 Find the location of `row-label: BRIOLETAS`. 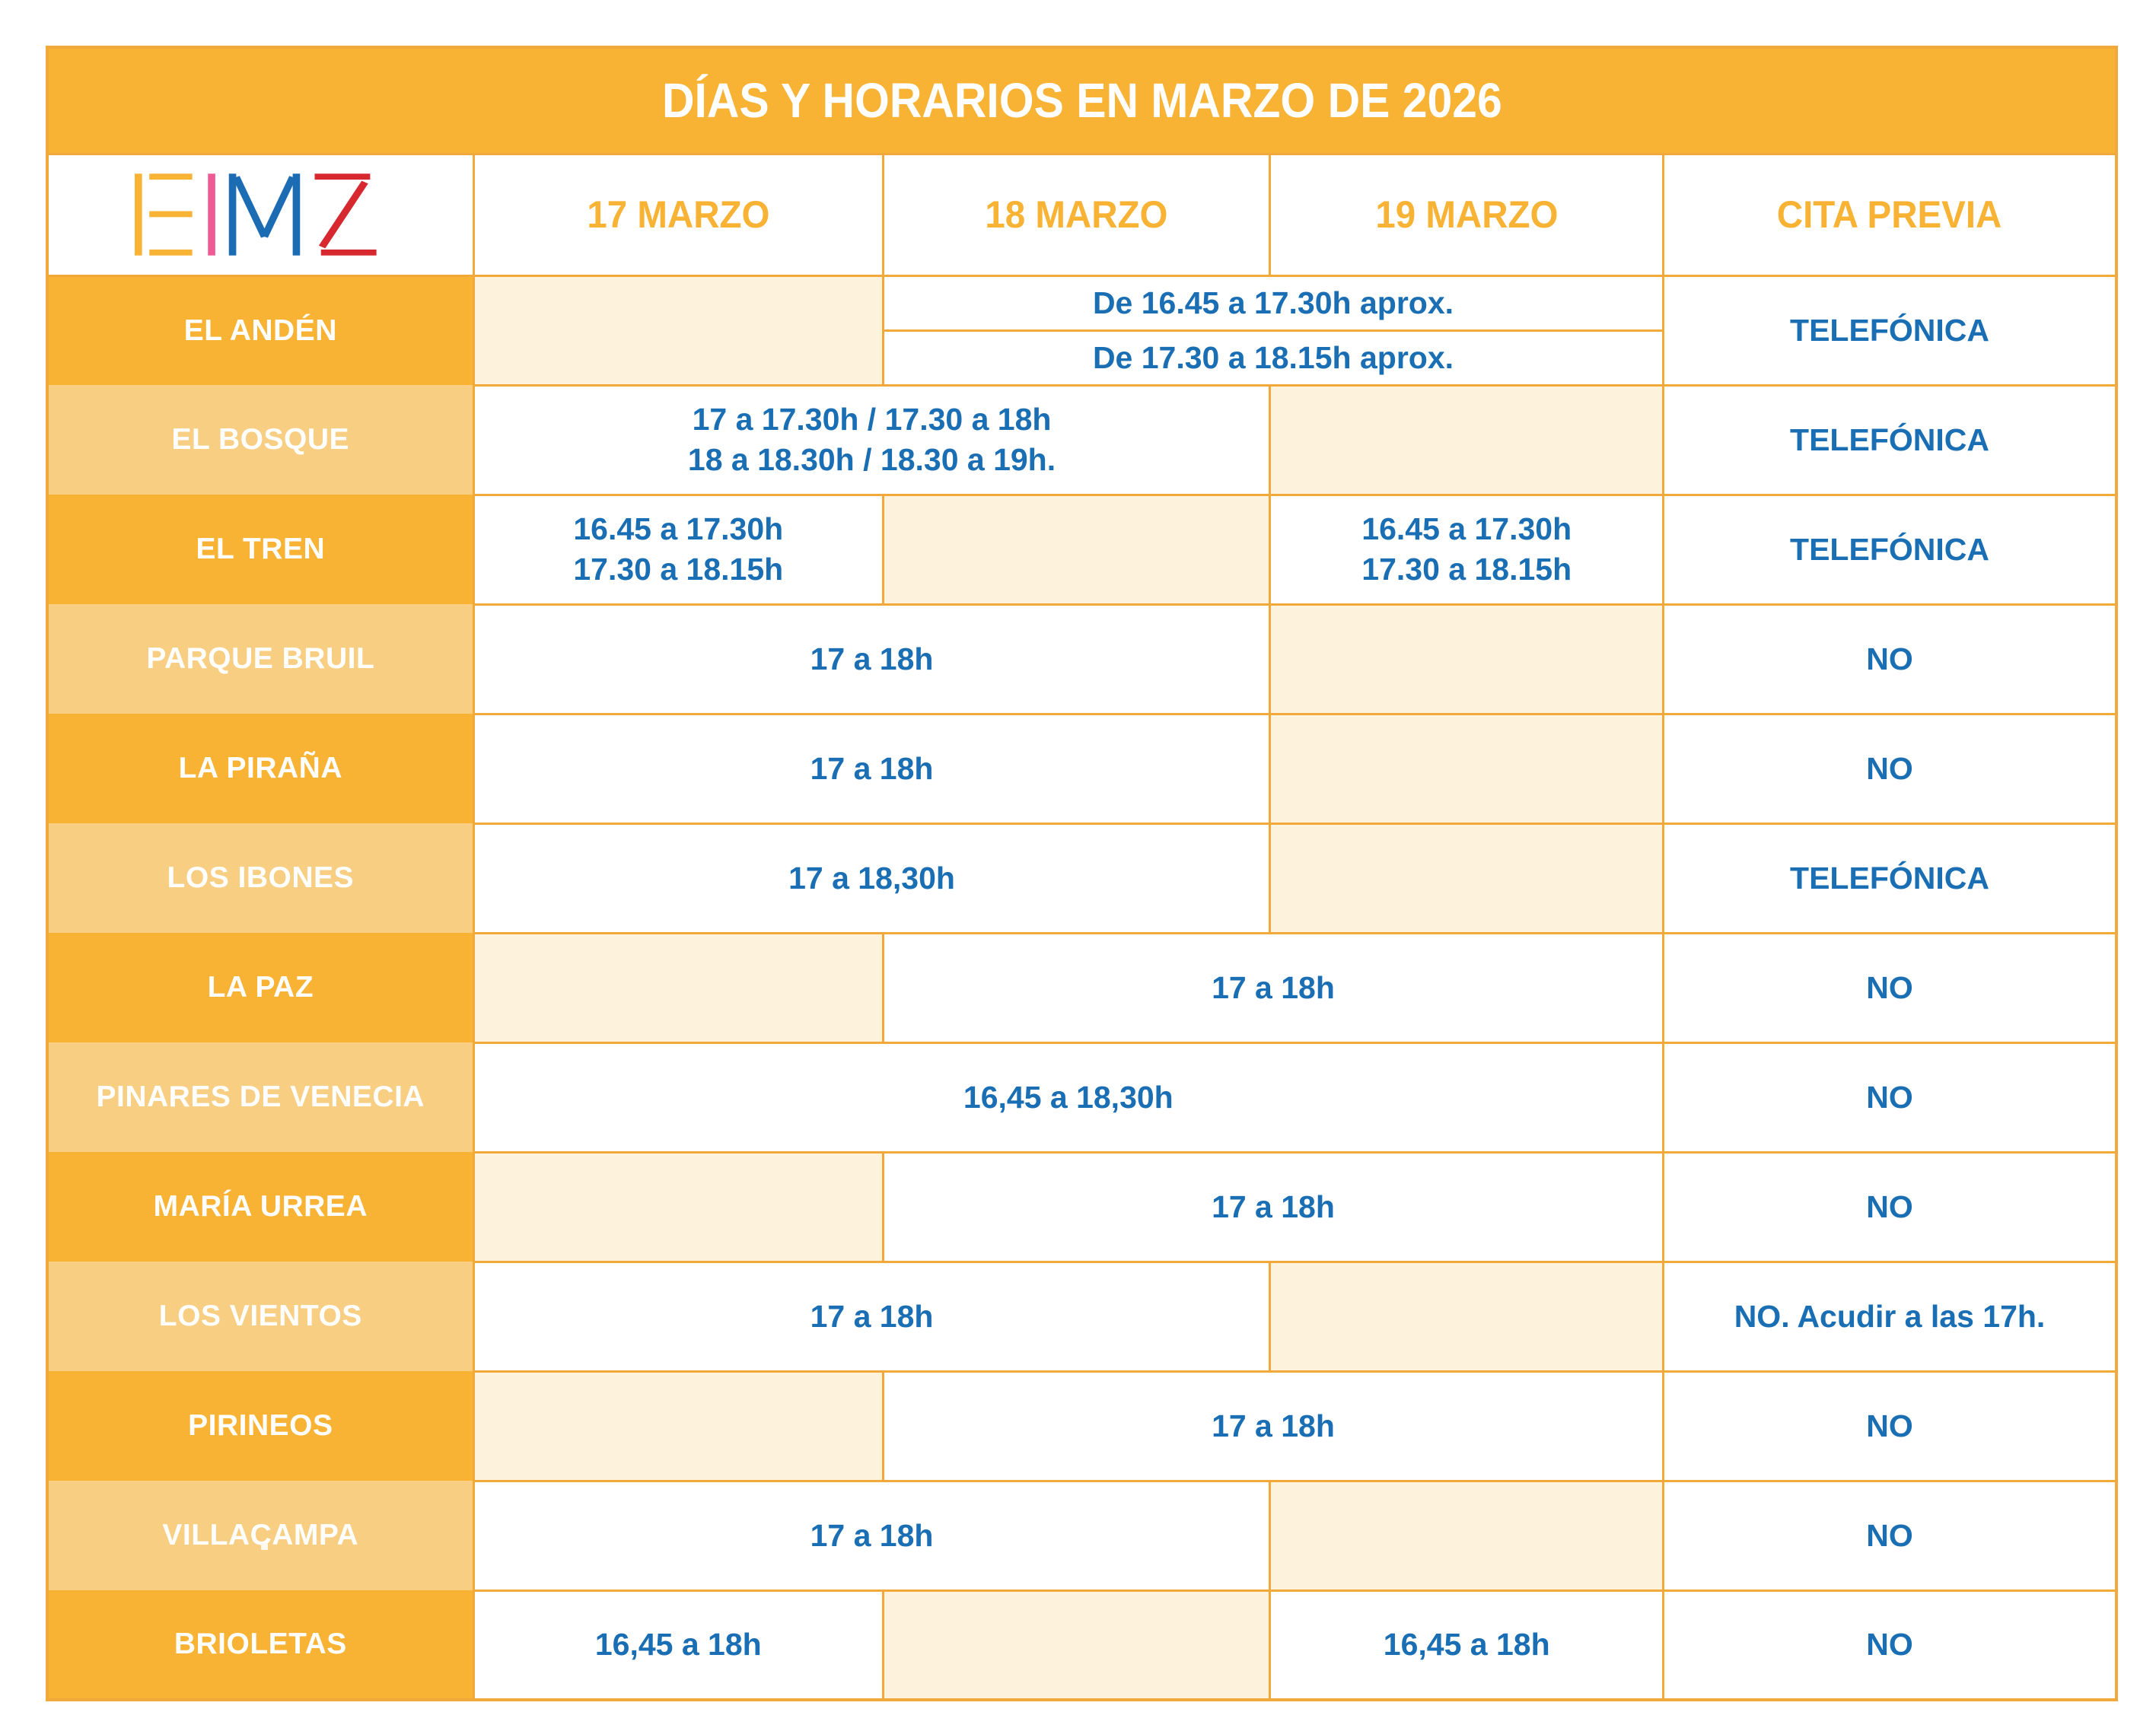

row-label: BRIOLETAS is located at coordinates (260, 1645).